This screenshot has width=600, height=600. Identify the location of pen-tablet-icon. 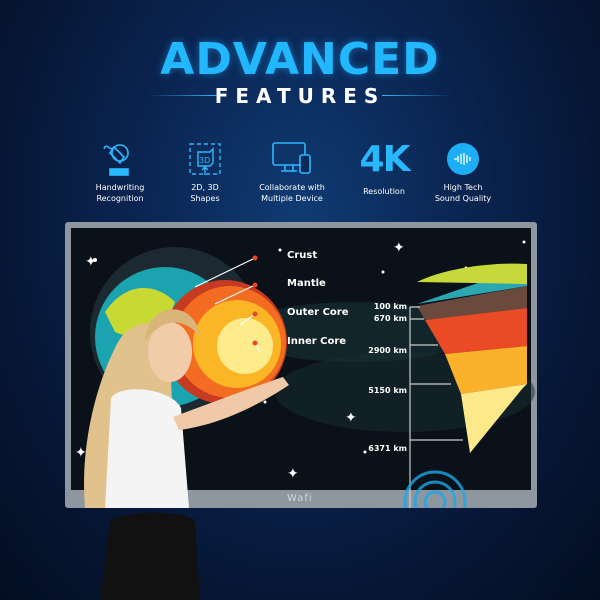
(120, 159).